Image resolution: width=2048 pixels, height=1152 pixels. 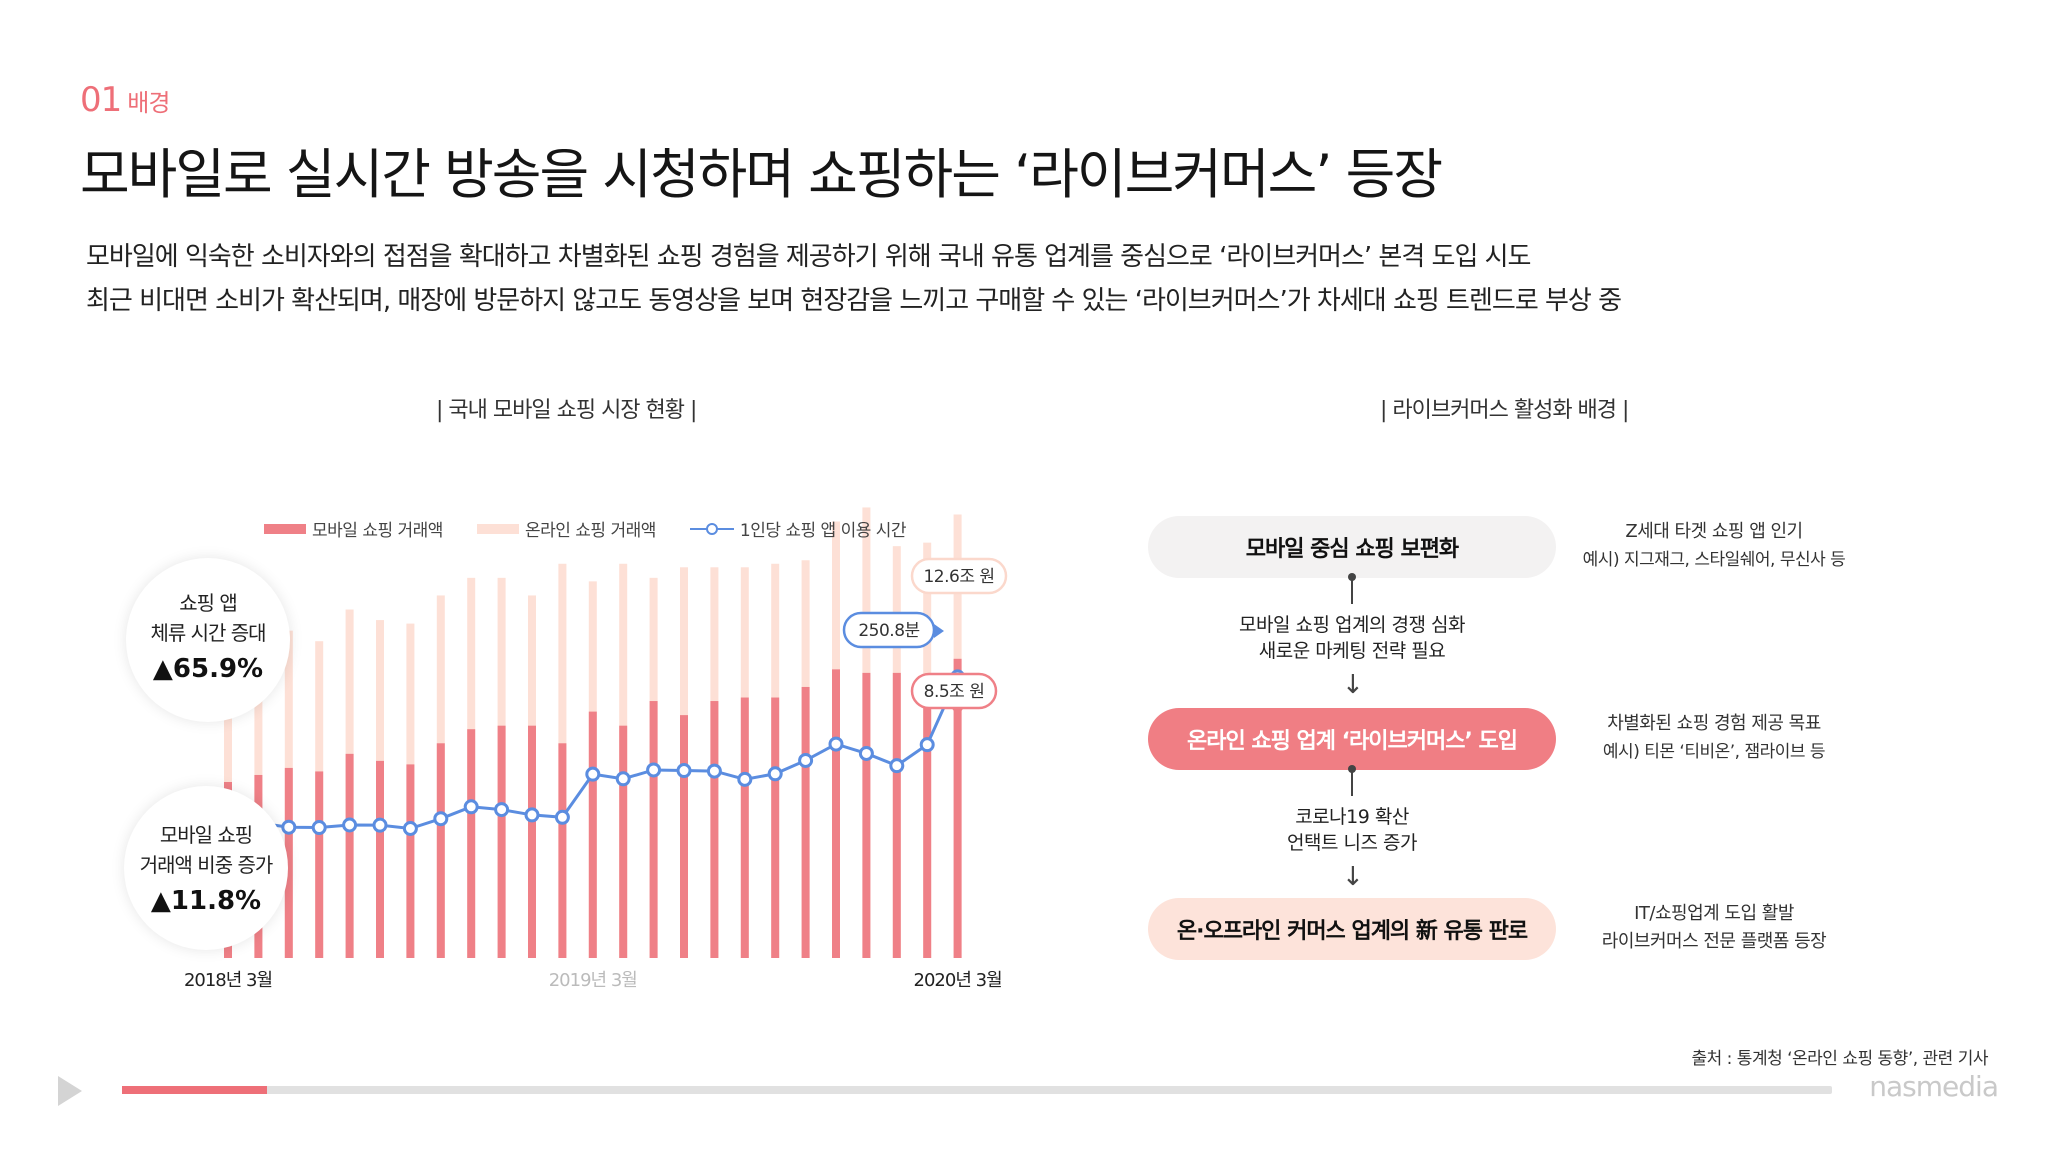 What do you see at coordinates (125, 100) in the screenshot?
I see `section-number: 01 배경` at bounding box center [125, 100].